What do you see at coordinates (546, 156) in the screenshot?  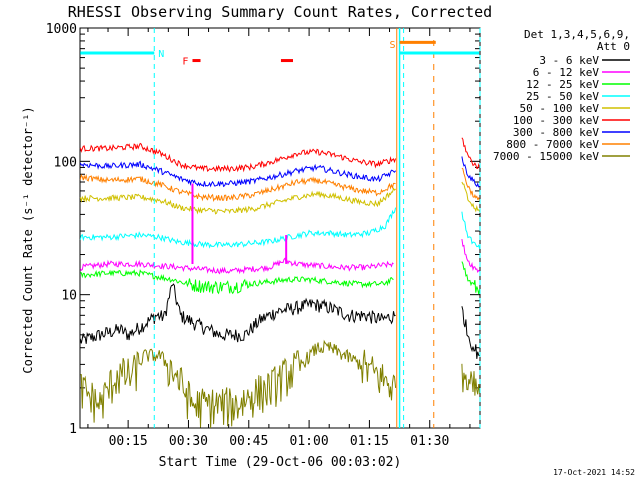 I see `legend-label-9: 7000 - 15000 keV` at bounding box center [546, 156].